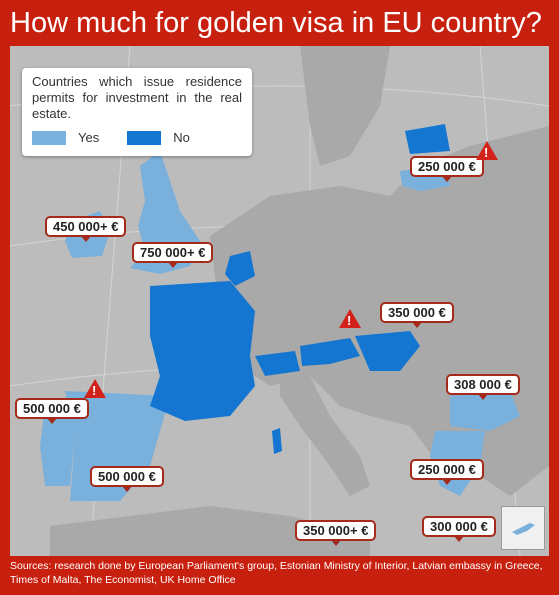 The height and width of the screenshot is (595, 559). I want to click on price-label-hungary: 350 000 €, so click(417, 315).